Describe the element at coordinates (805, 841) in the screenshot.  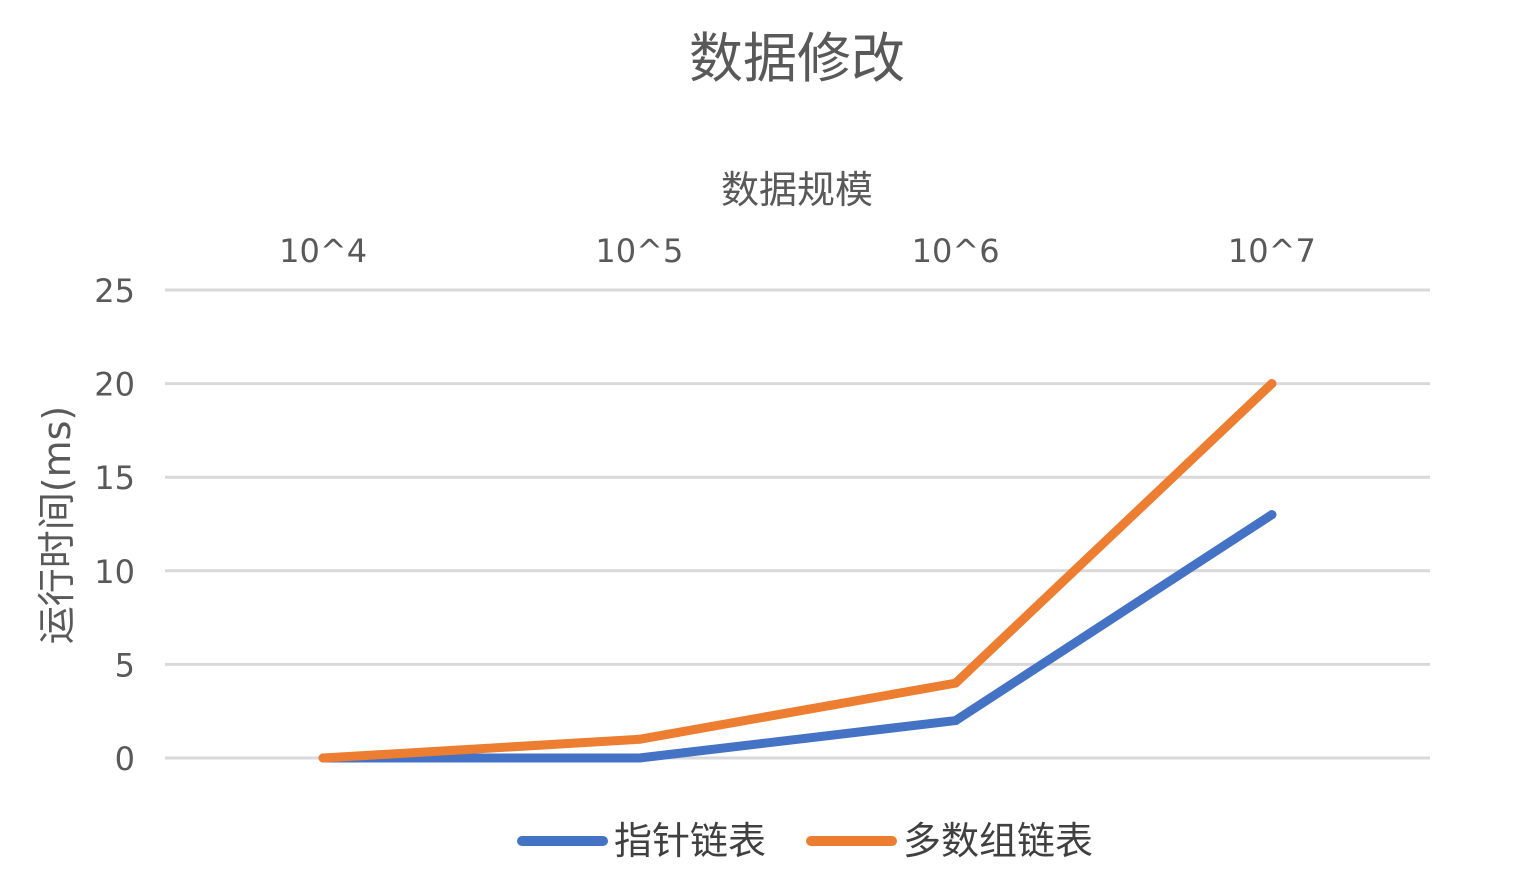
I see `legend: 指针链表 多数组链表` at that location.